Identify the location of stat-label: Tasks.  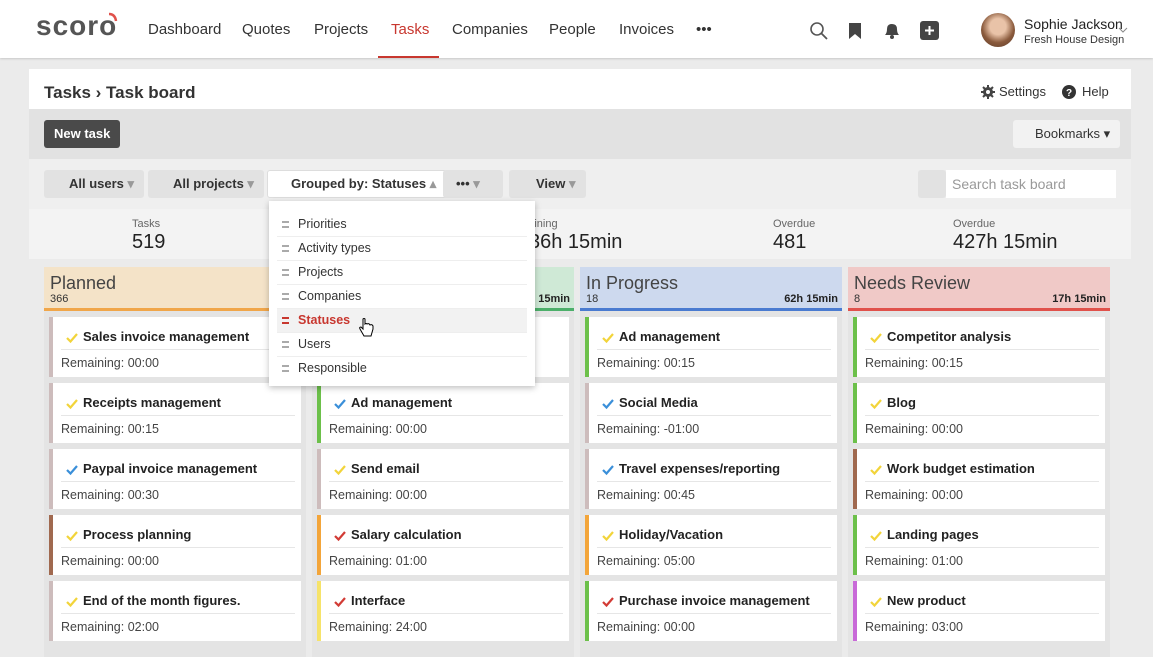
(146, 224).